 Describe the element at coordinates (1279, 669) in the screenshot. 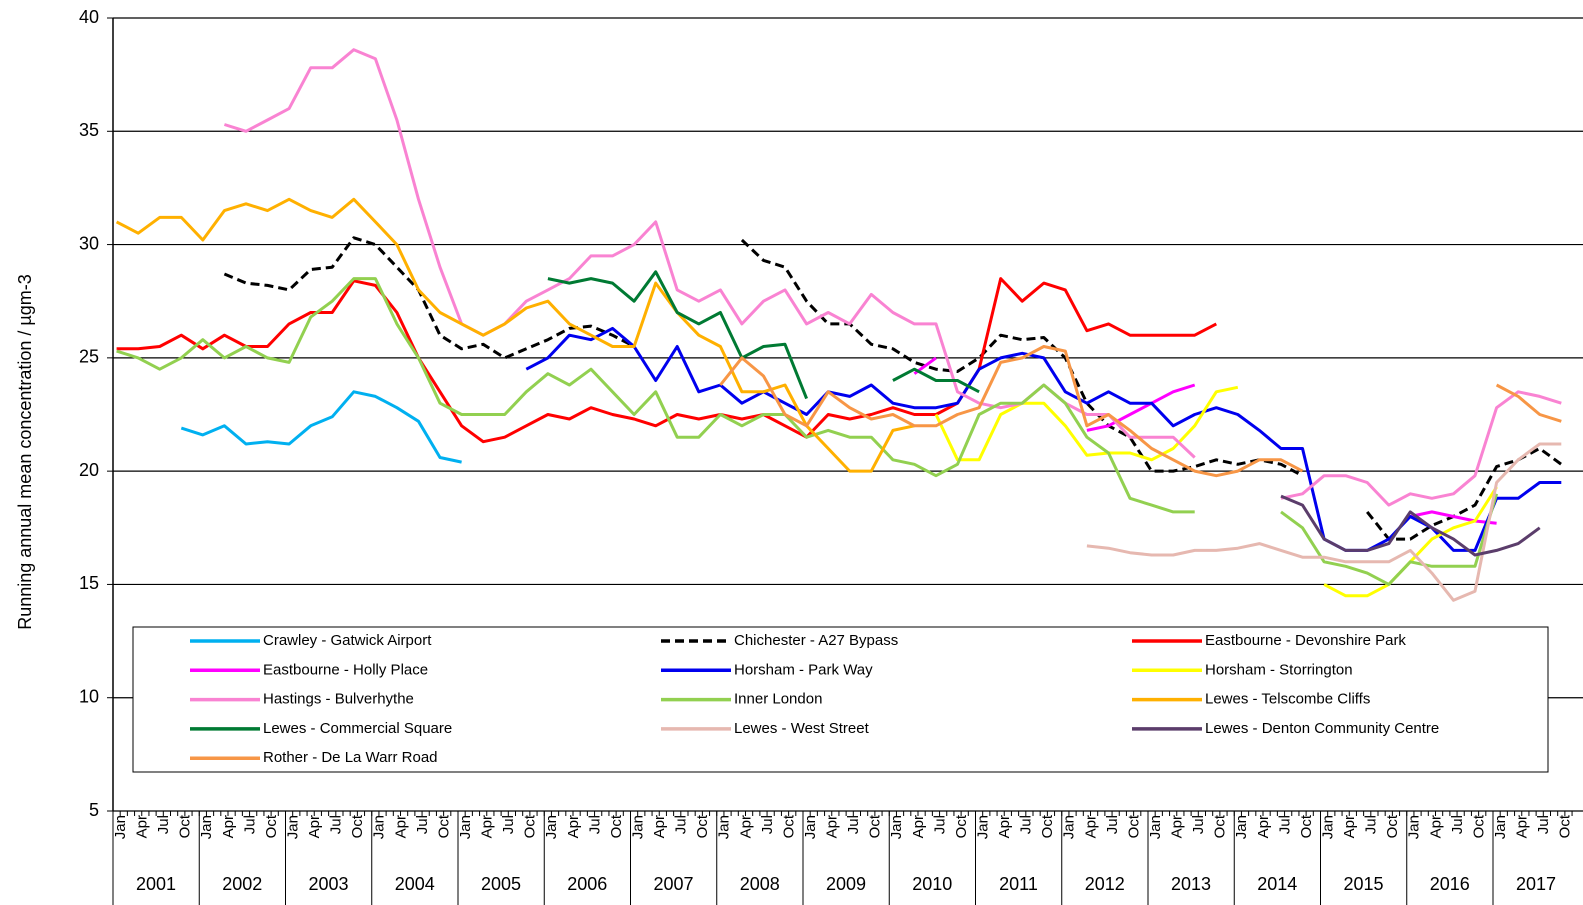

I see `legend-label: Horsham - Storrington` at that location.